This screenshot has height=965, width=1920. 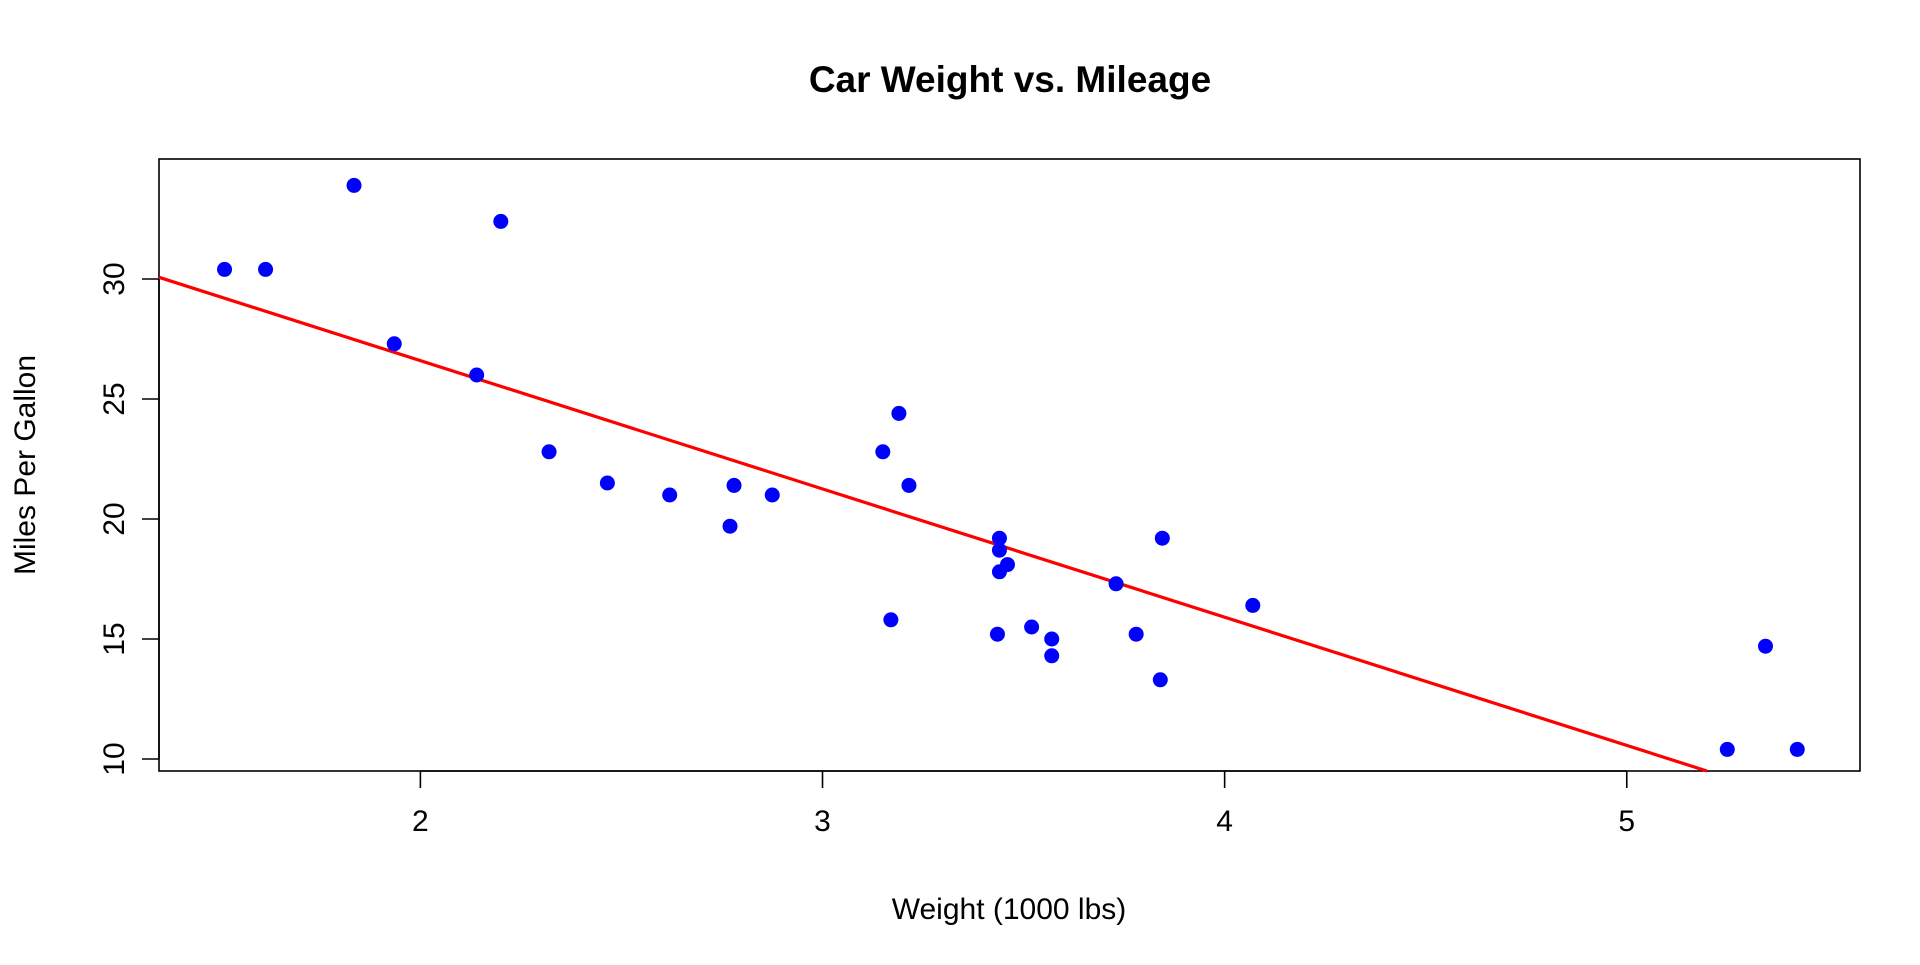 What do you see at coordinates (25, 465) in the screenshot?
I see `y-axis-label: Miles Per Gallon` at bounding box center [25, 465].